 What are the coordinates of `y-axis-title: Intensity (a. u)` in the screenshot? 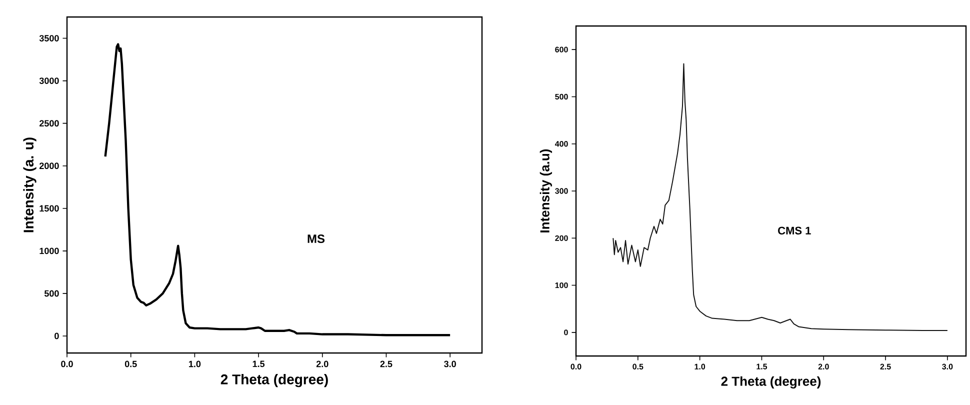 It's located at (29, 185).